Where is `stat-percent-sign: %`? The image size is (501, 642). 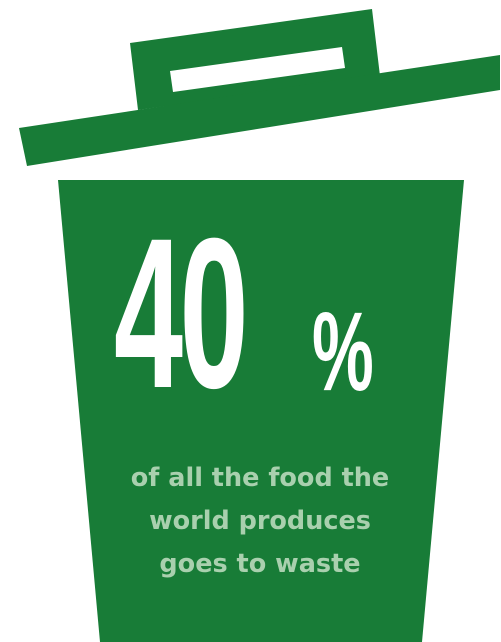 stat-percent-sign: % is located at coordinates (343, 351).